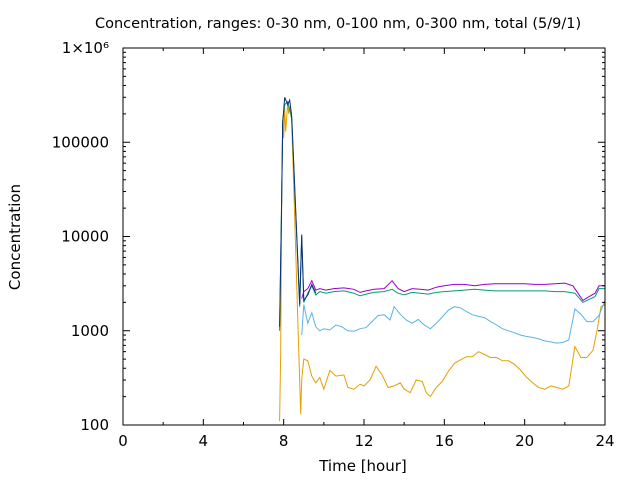 The image size is (640, 480). Describe the element at coordinates (524, 441) in the screenshot. I see `x-tick-label: 20` at that location.